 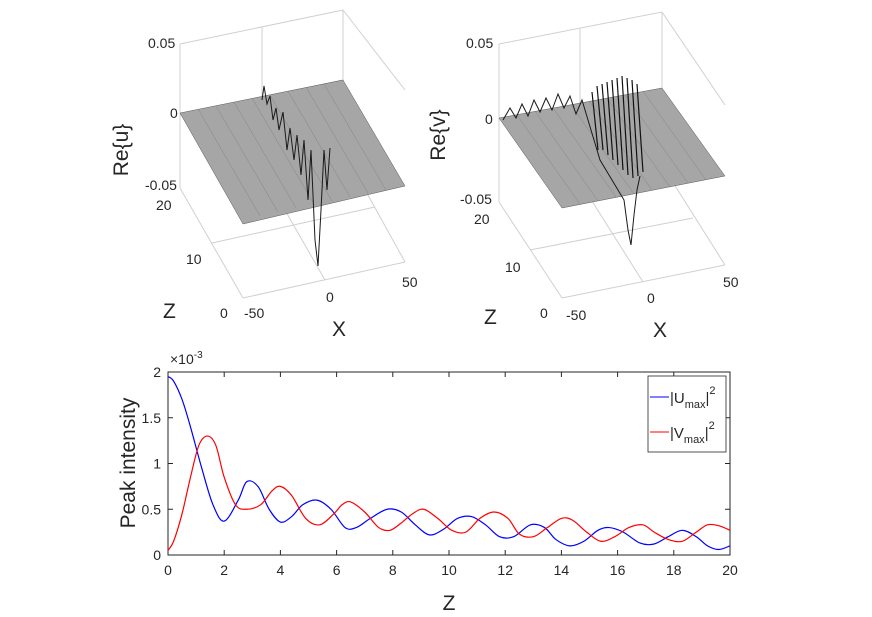 I want to click on x-axis-label: Z, so click(x=449, y=603).